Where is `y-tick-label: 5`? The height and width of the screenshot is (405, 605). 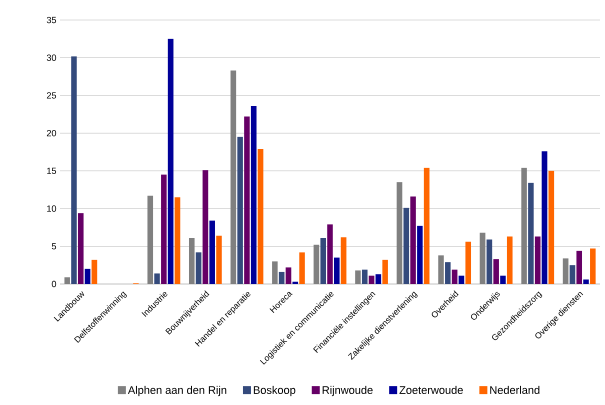
y-tick-label: 5 is located at coordinates (54, 246).